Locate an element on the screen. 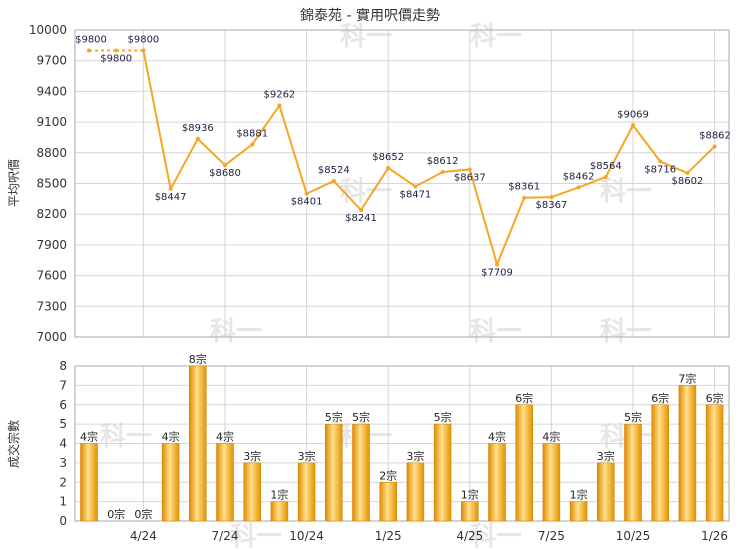 The image size is (740, 550). price-y-tick-label: 9700 is located at coordinates (51, 61).